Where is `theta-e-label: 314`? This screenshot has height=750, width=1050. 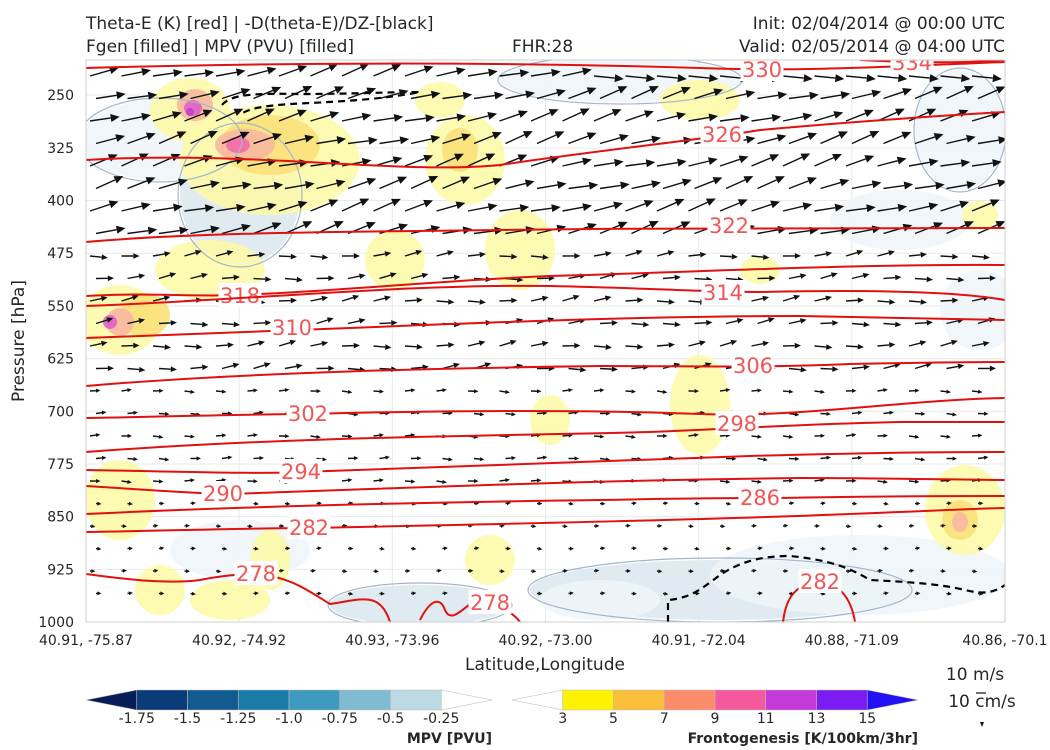 theta-e-label: 314 is located at coordinates (723, 293).